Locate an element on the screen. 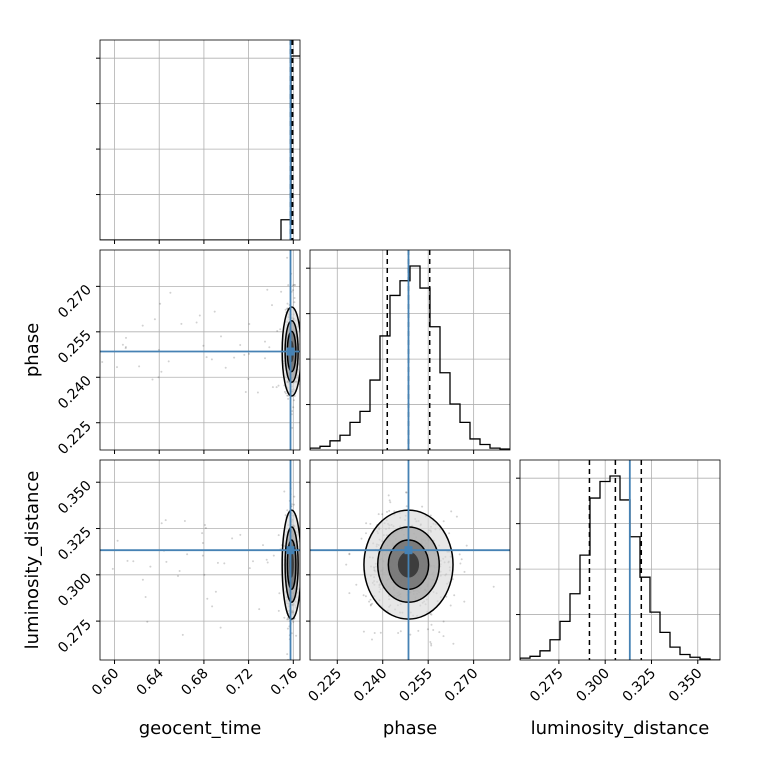  histogram-geocent_time is located at coordinates (200, 147).